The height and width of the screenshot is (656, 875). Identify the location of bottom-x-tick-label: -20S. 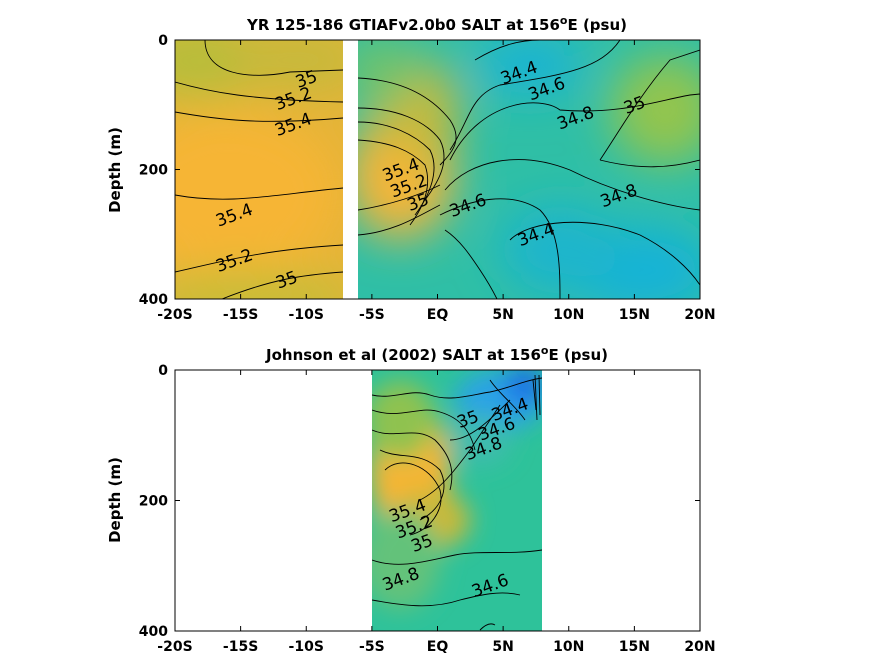
(174, 647).